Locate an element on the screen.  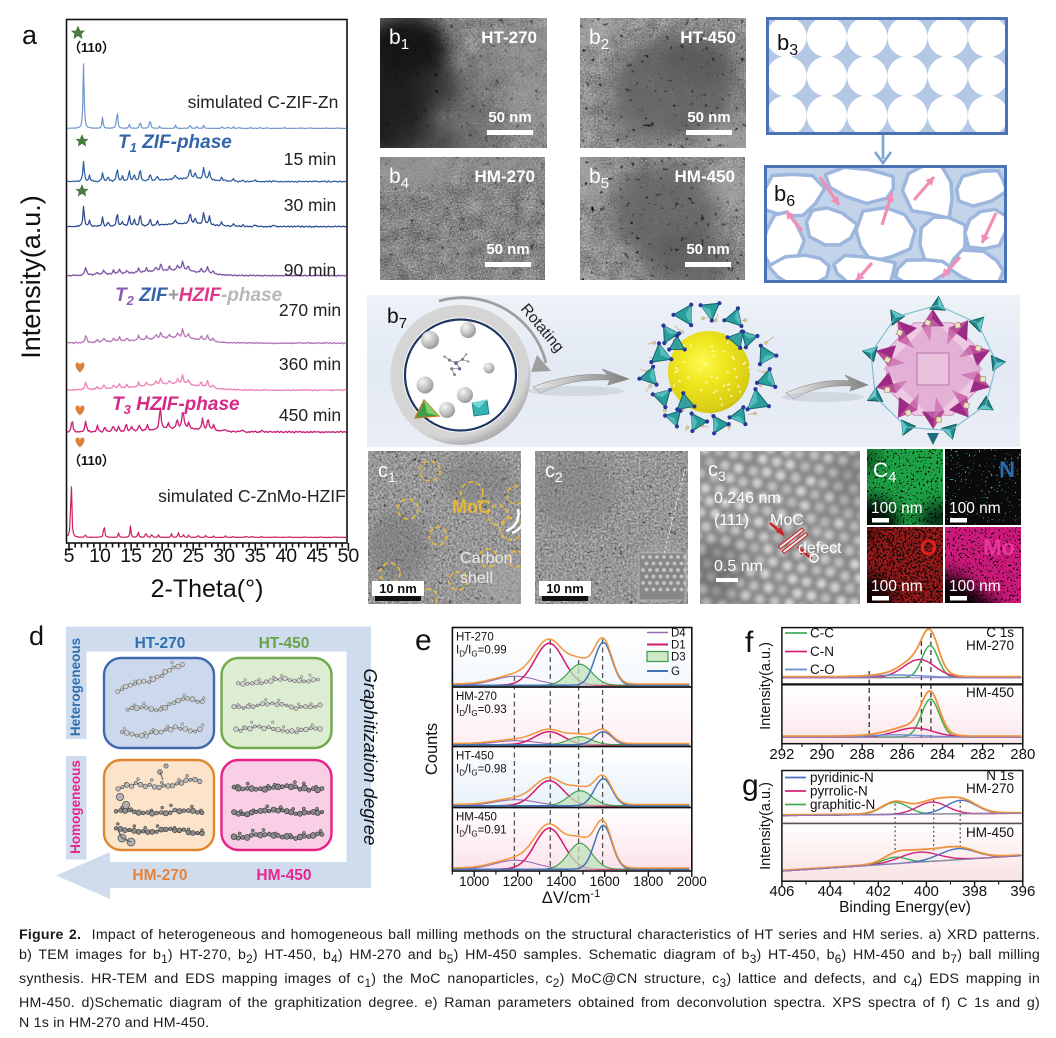
svg-text: 15 min is located at coordinates (310, 159).